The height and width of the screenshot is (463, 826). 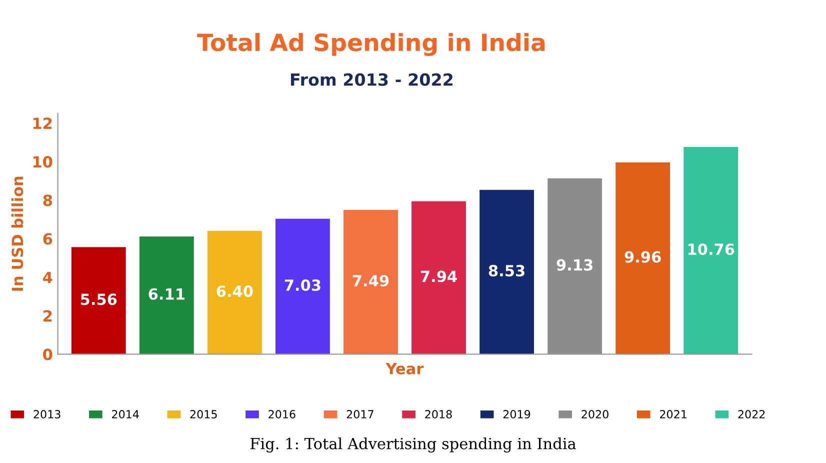 I want to click on legend-label: 2022, so click(x=751, y=414).